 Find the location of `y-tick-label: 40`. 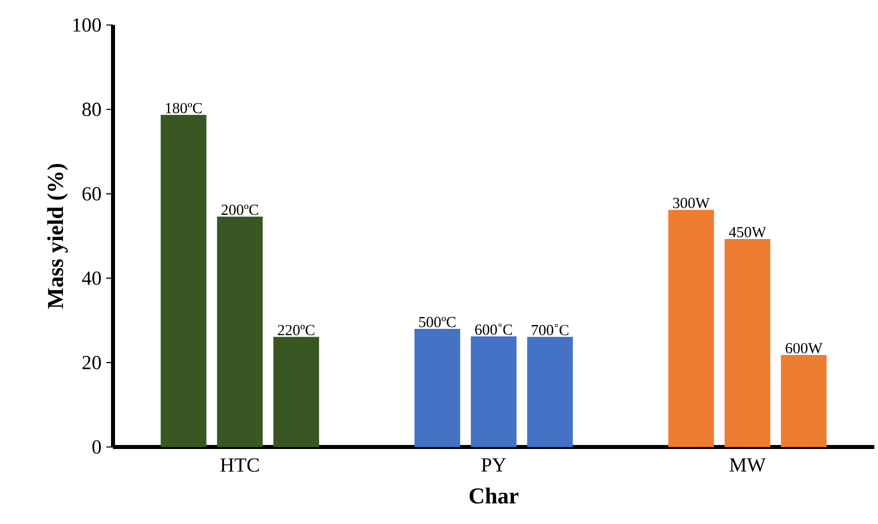

y-tick-label: 40 is located at coordinates (91, 278).